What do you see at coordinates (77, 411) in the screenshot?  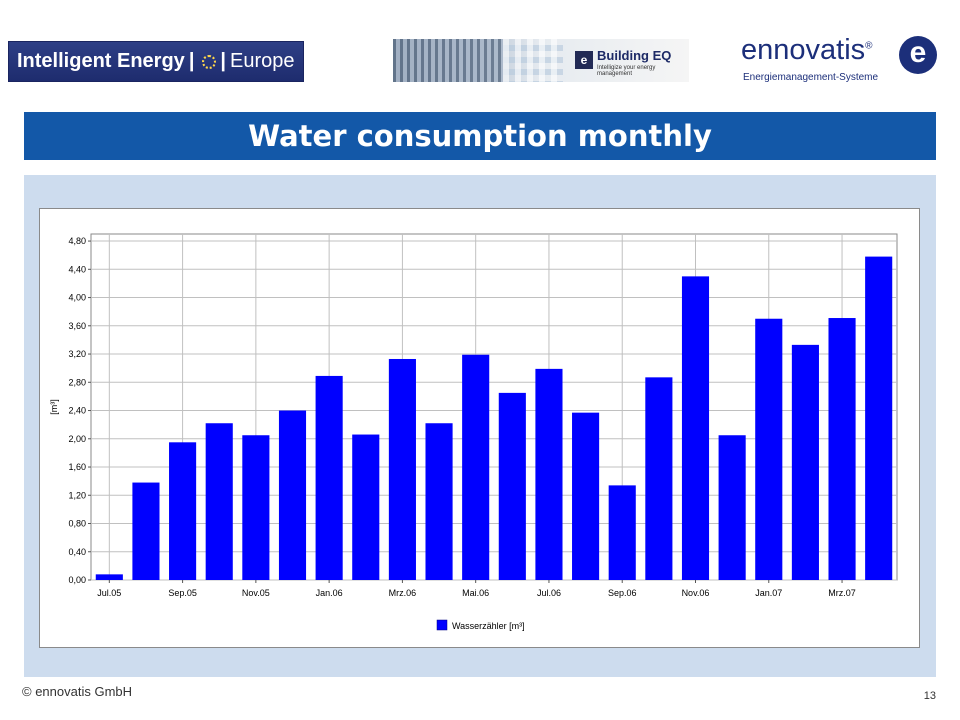 I see `y-tick-label: 2,40` at bounding box center [77, 411].